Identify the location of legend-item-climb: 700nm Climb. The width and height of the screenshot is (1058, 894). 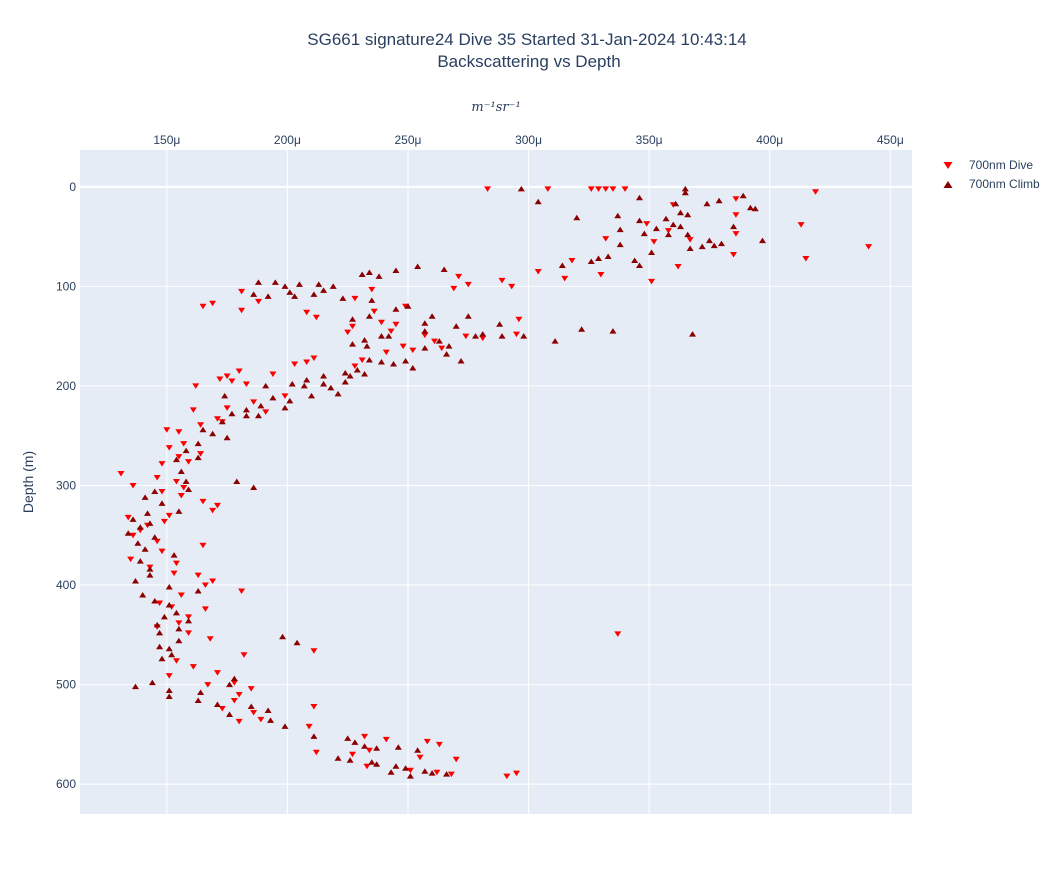
(992, 184).